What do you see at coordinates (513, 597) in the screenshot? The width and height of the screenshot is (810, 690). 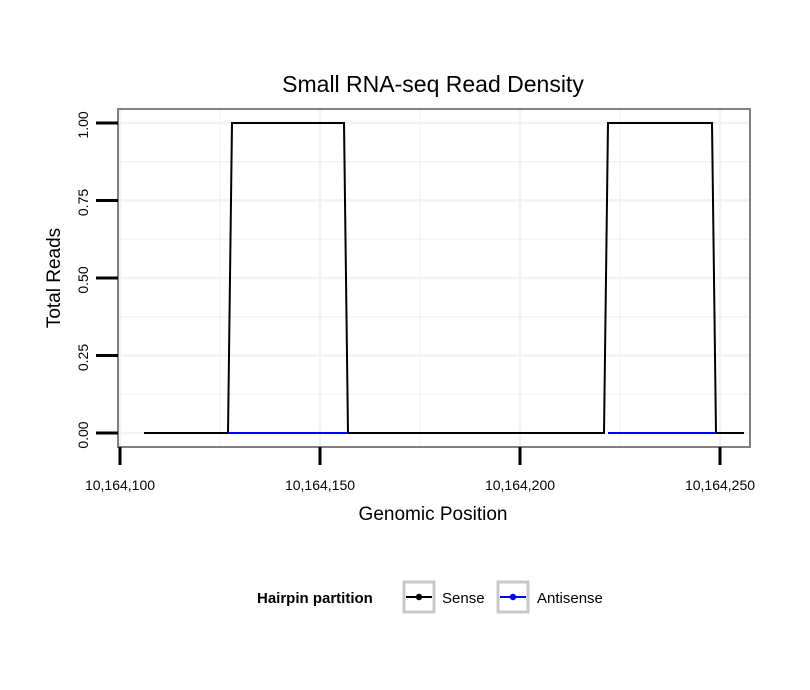 I see `legend-key-antisense-point` at bounding box center [513, 597].